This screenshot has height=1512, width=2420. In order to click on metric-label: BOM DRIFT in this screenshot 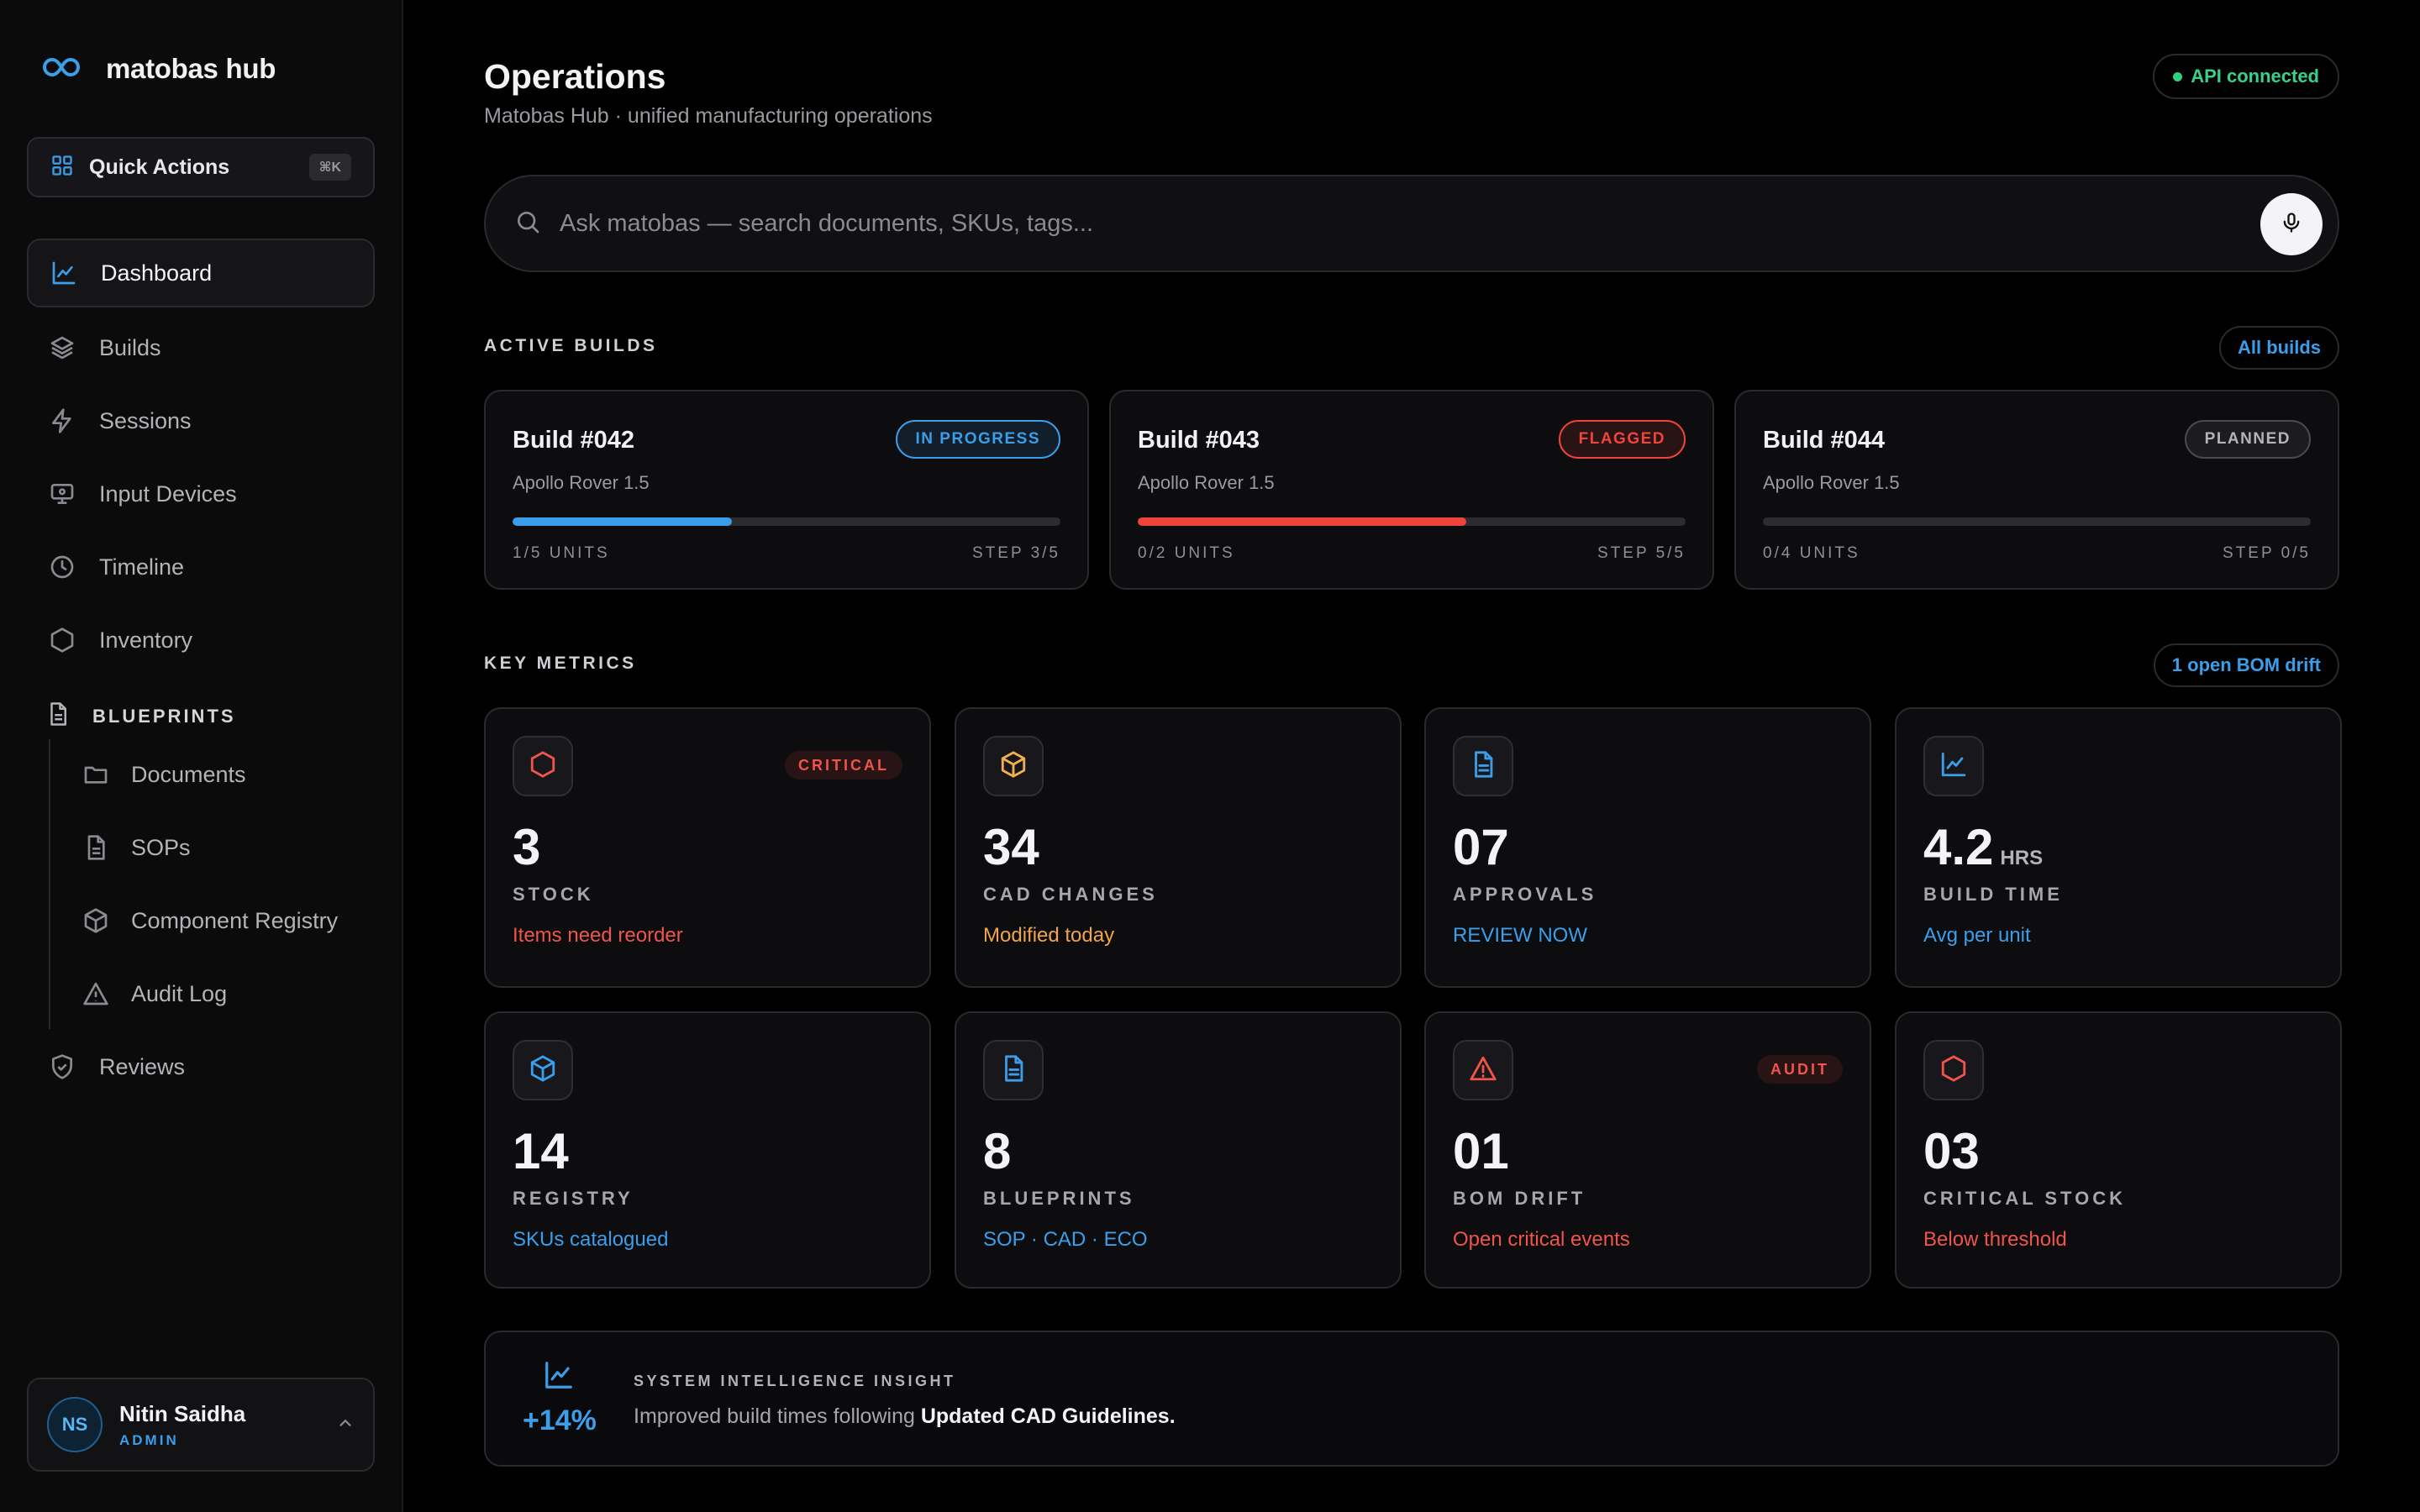, I will do `click(1519, 1198)`.